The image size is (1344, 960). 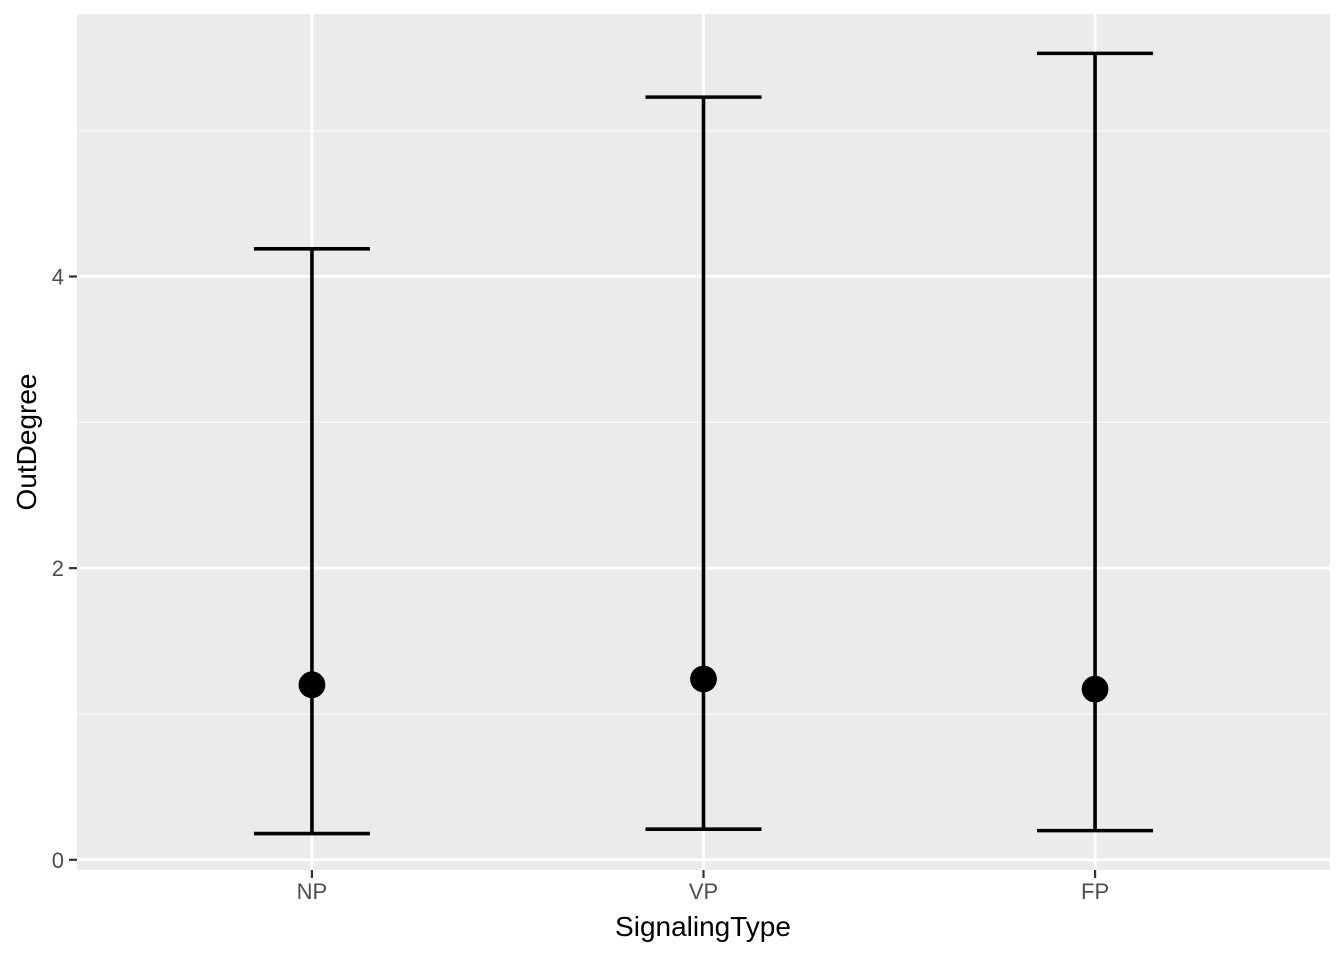 I want to click on y-axis-title: OutDegree, so click(x=26, y=442).